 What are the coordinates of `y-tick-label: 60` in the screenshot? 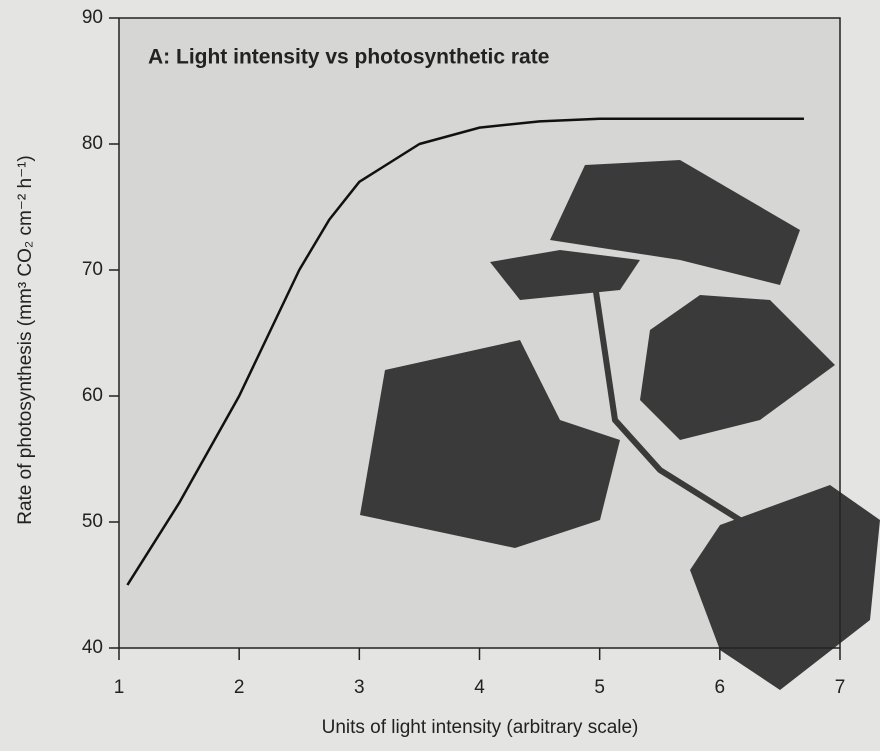 It's located at (92, 395).